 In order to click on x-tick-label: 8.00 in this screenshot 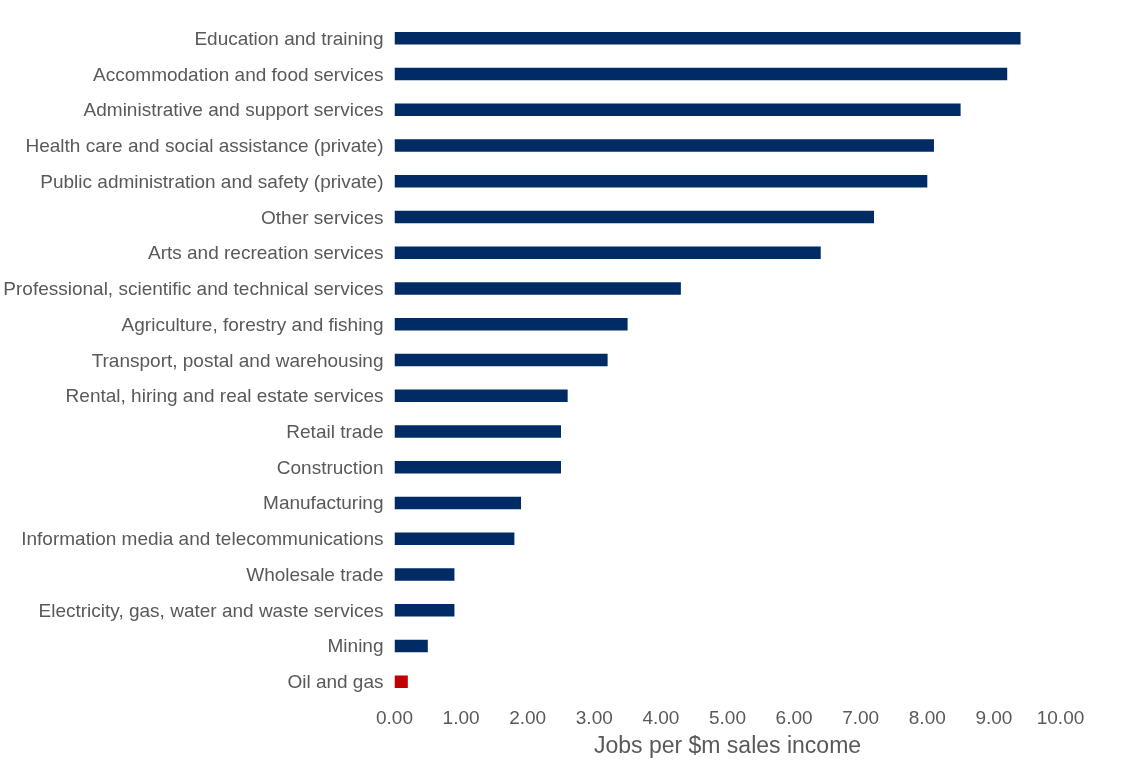, I will do `click(927, 717)`.